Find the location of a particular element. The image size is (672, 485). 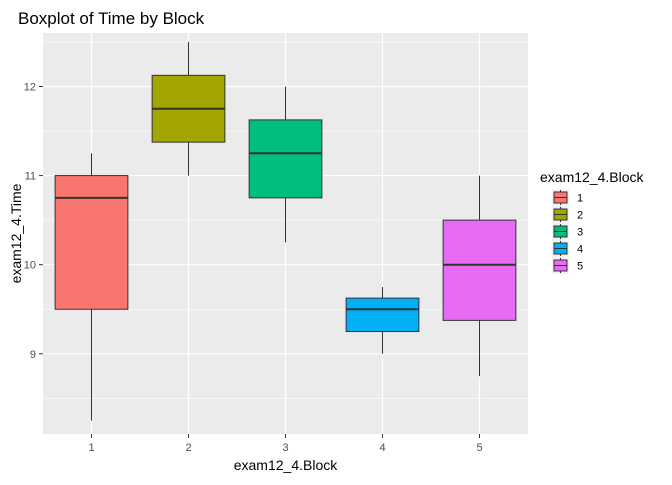

y-tick-label: 9 is located at coordinates (33, 355).